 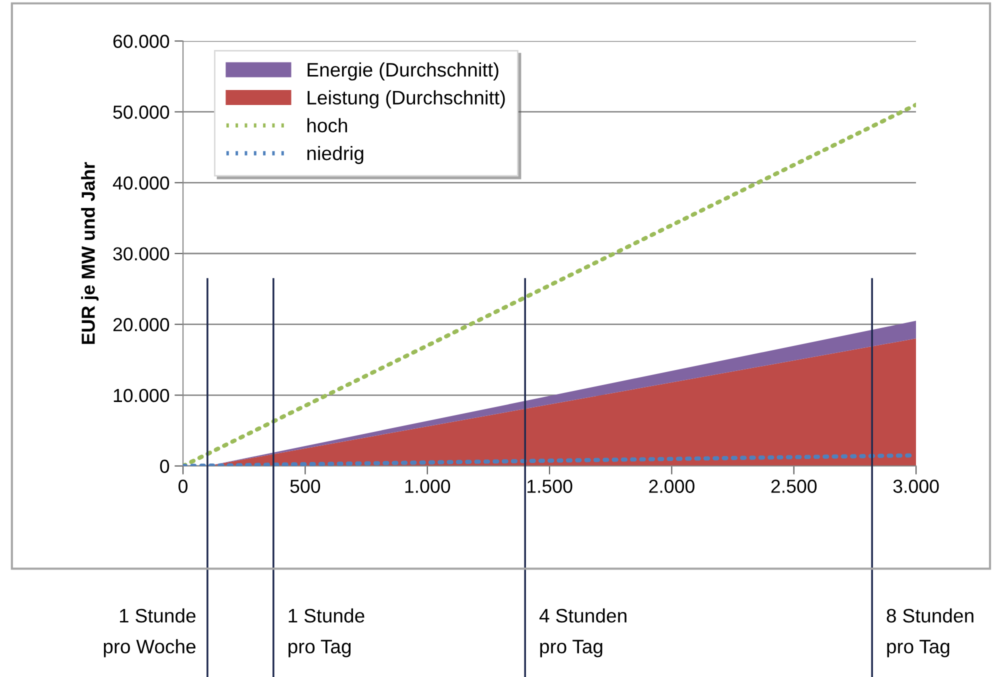 I want to click on y-tick-label: 30.000, so click(x=141, y=253).